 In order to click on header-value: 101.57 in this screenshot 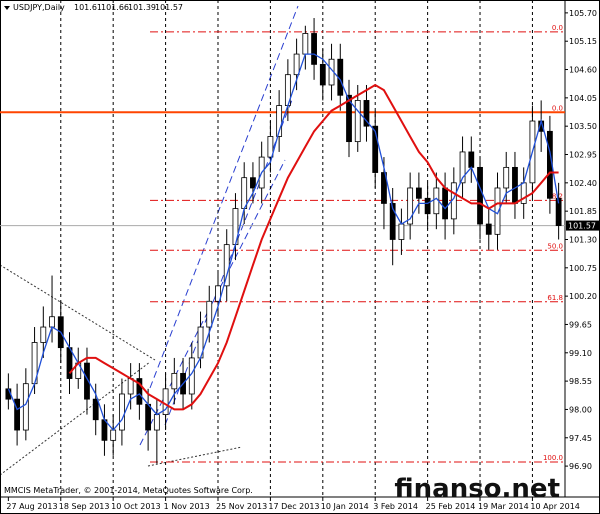, I will do `click(169, 7)`.